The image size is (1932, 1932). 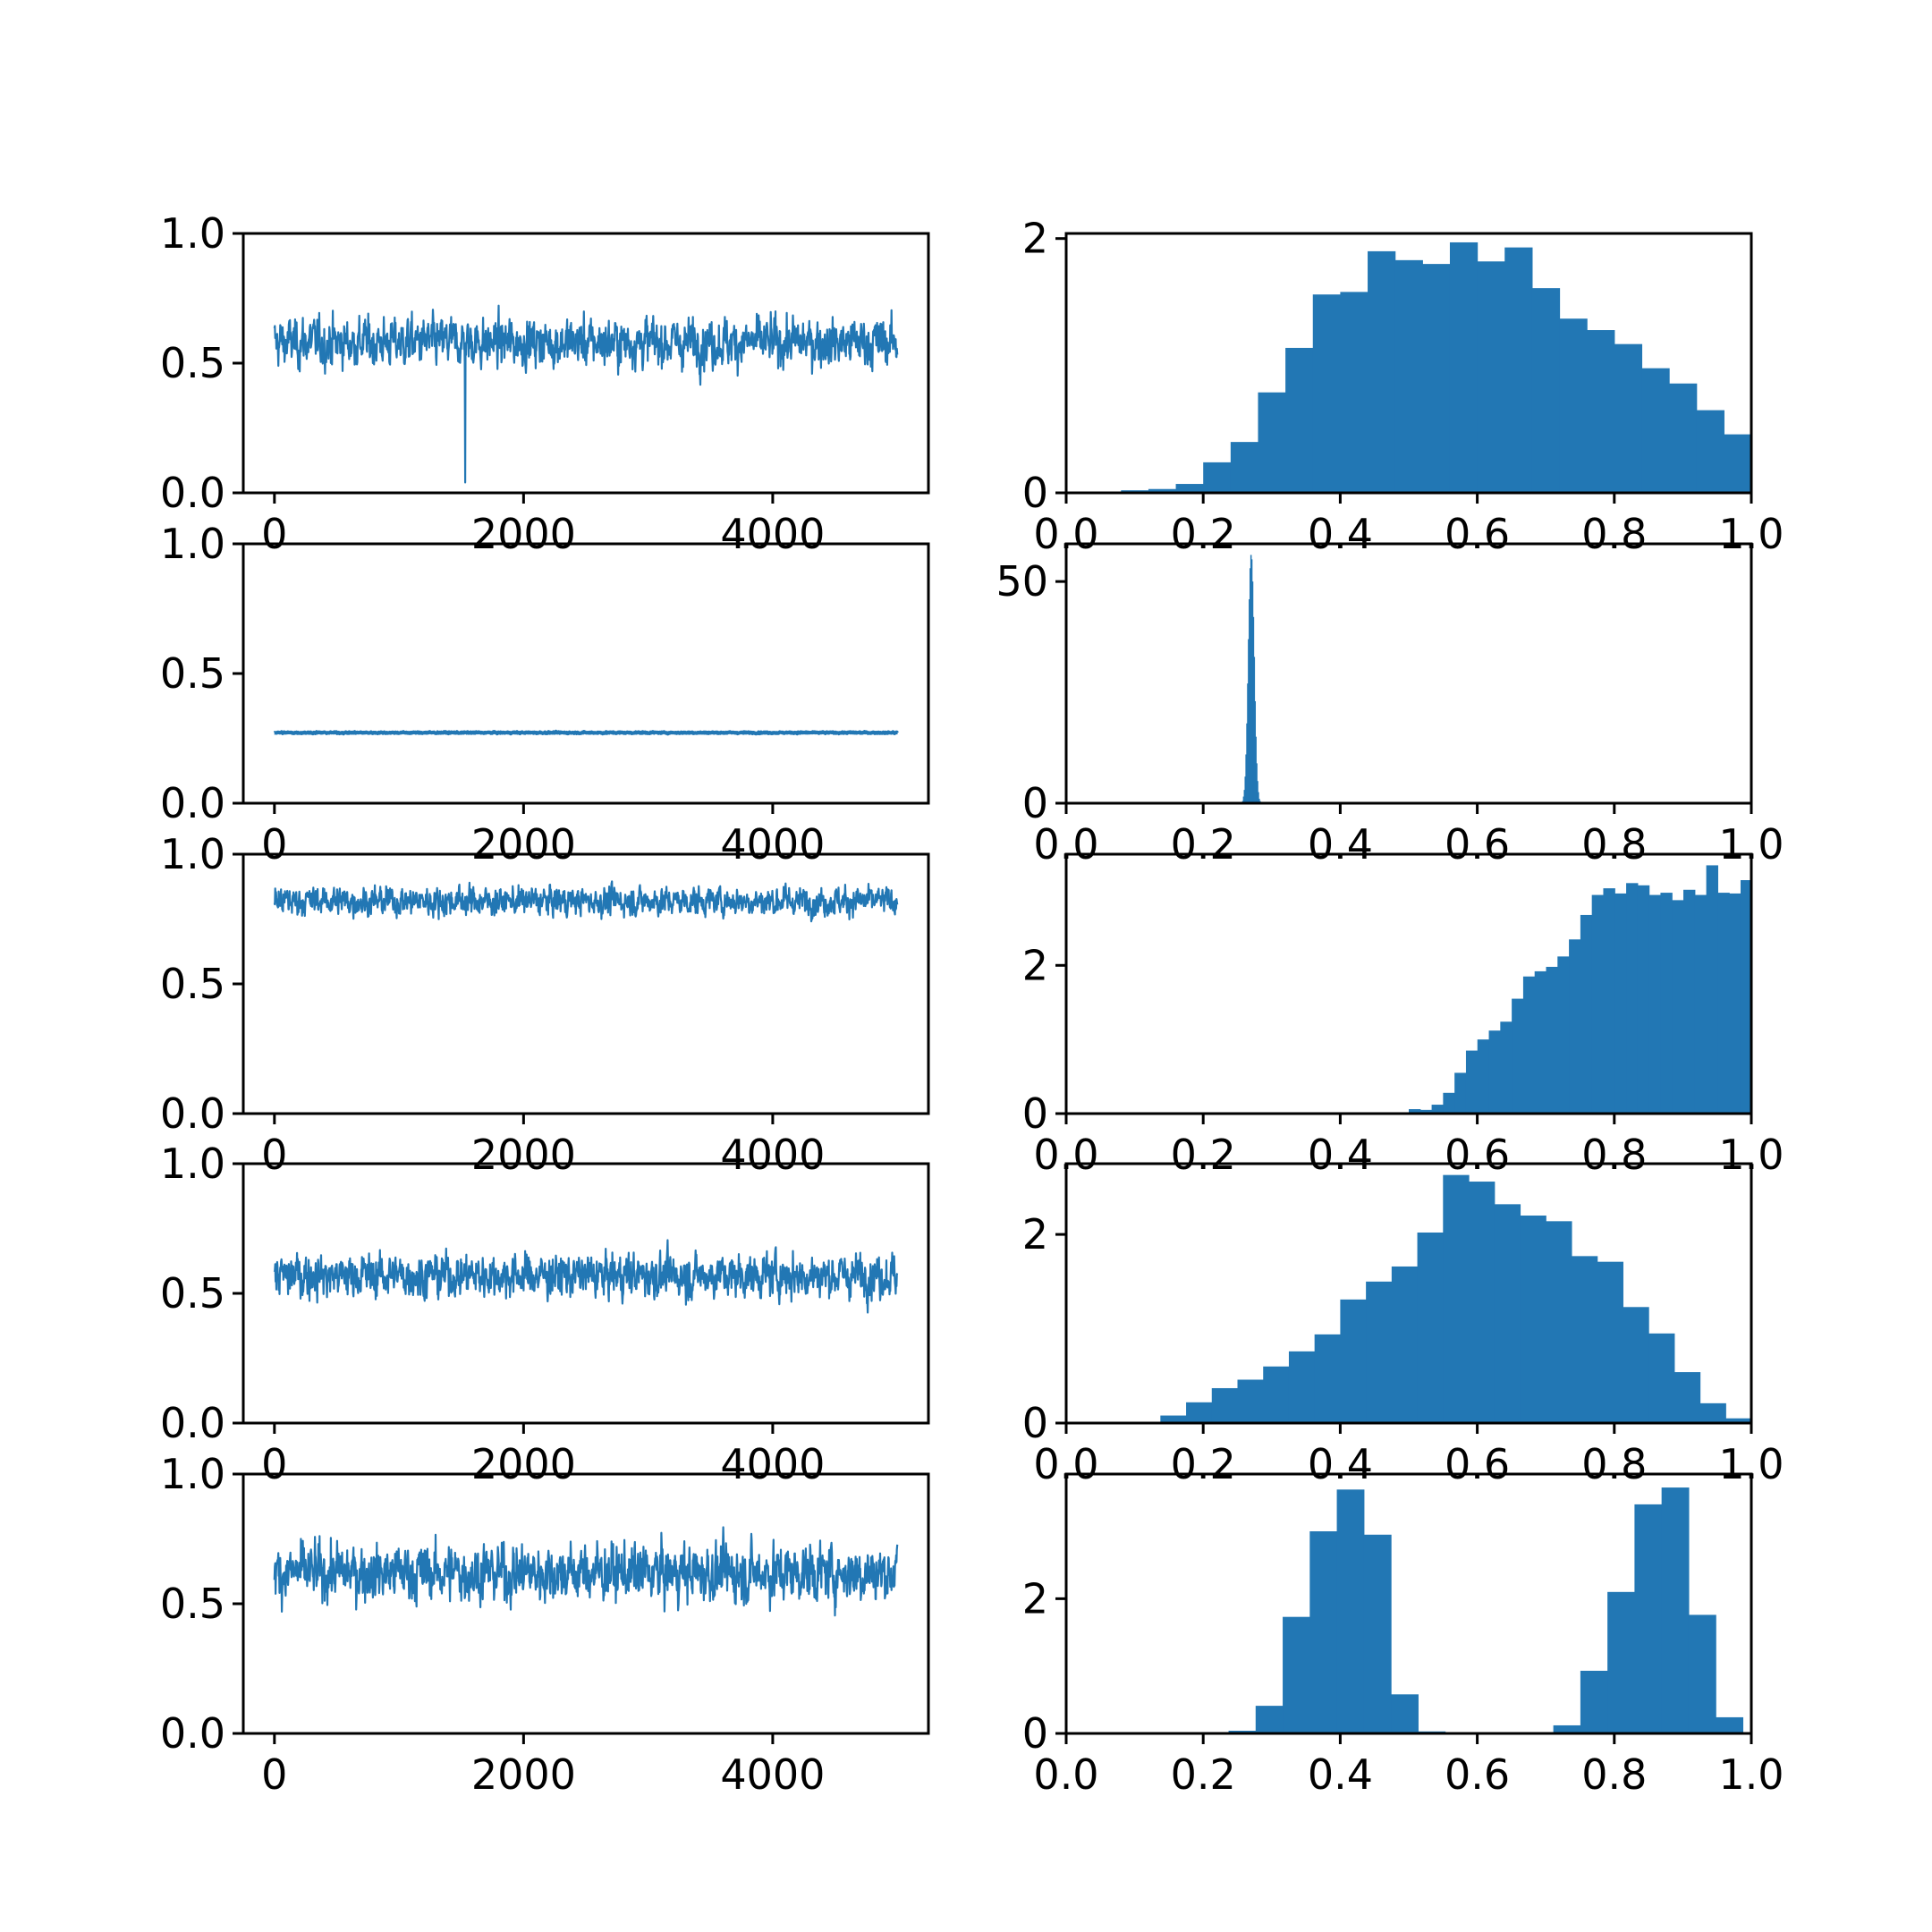 What do you see at coordinates (1408, 983) in the screenshot?
I see `hist-3-frame` at bounding box center [1408, 983].